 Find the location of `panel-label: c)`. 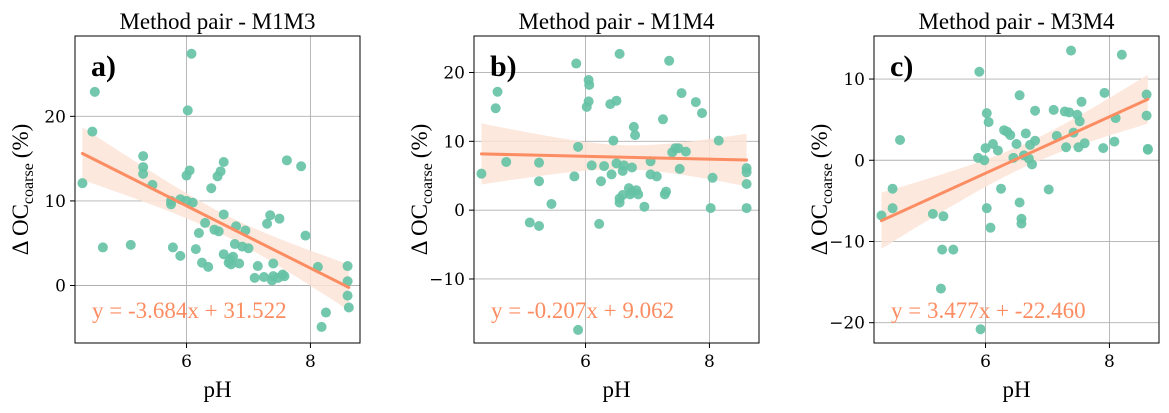

panel-label: c) is located at coordinates (901, 66).